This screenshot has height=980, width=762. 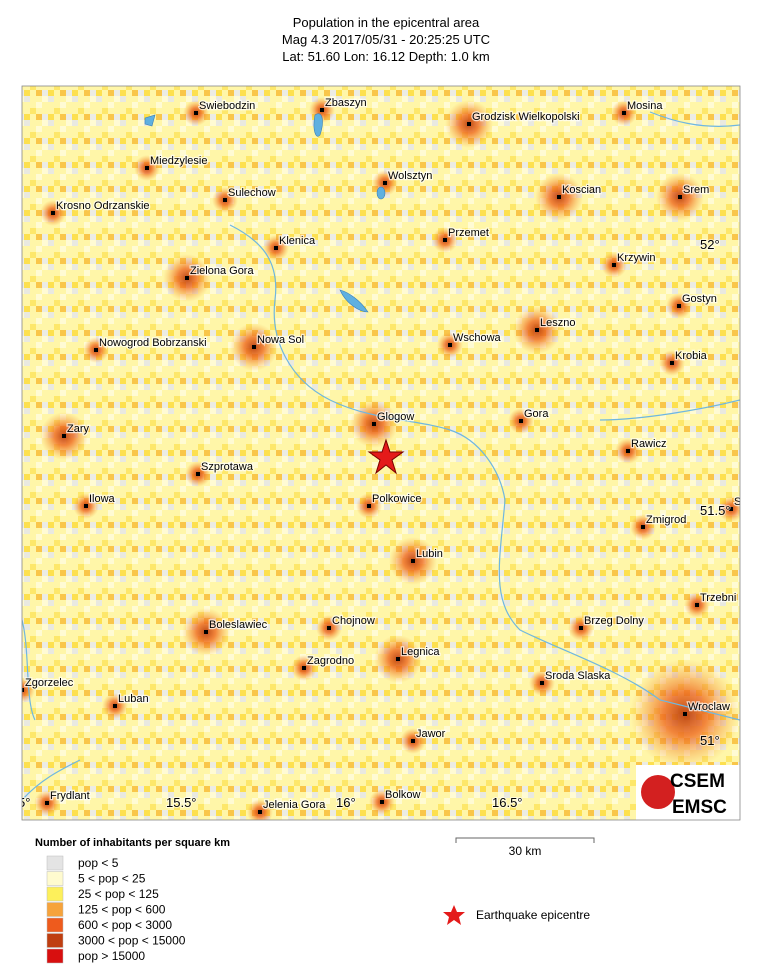 I want to click on city-label: Chojnow, so click(x=353, y=621).